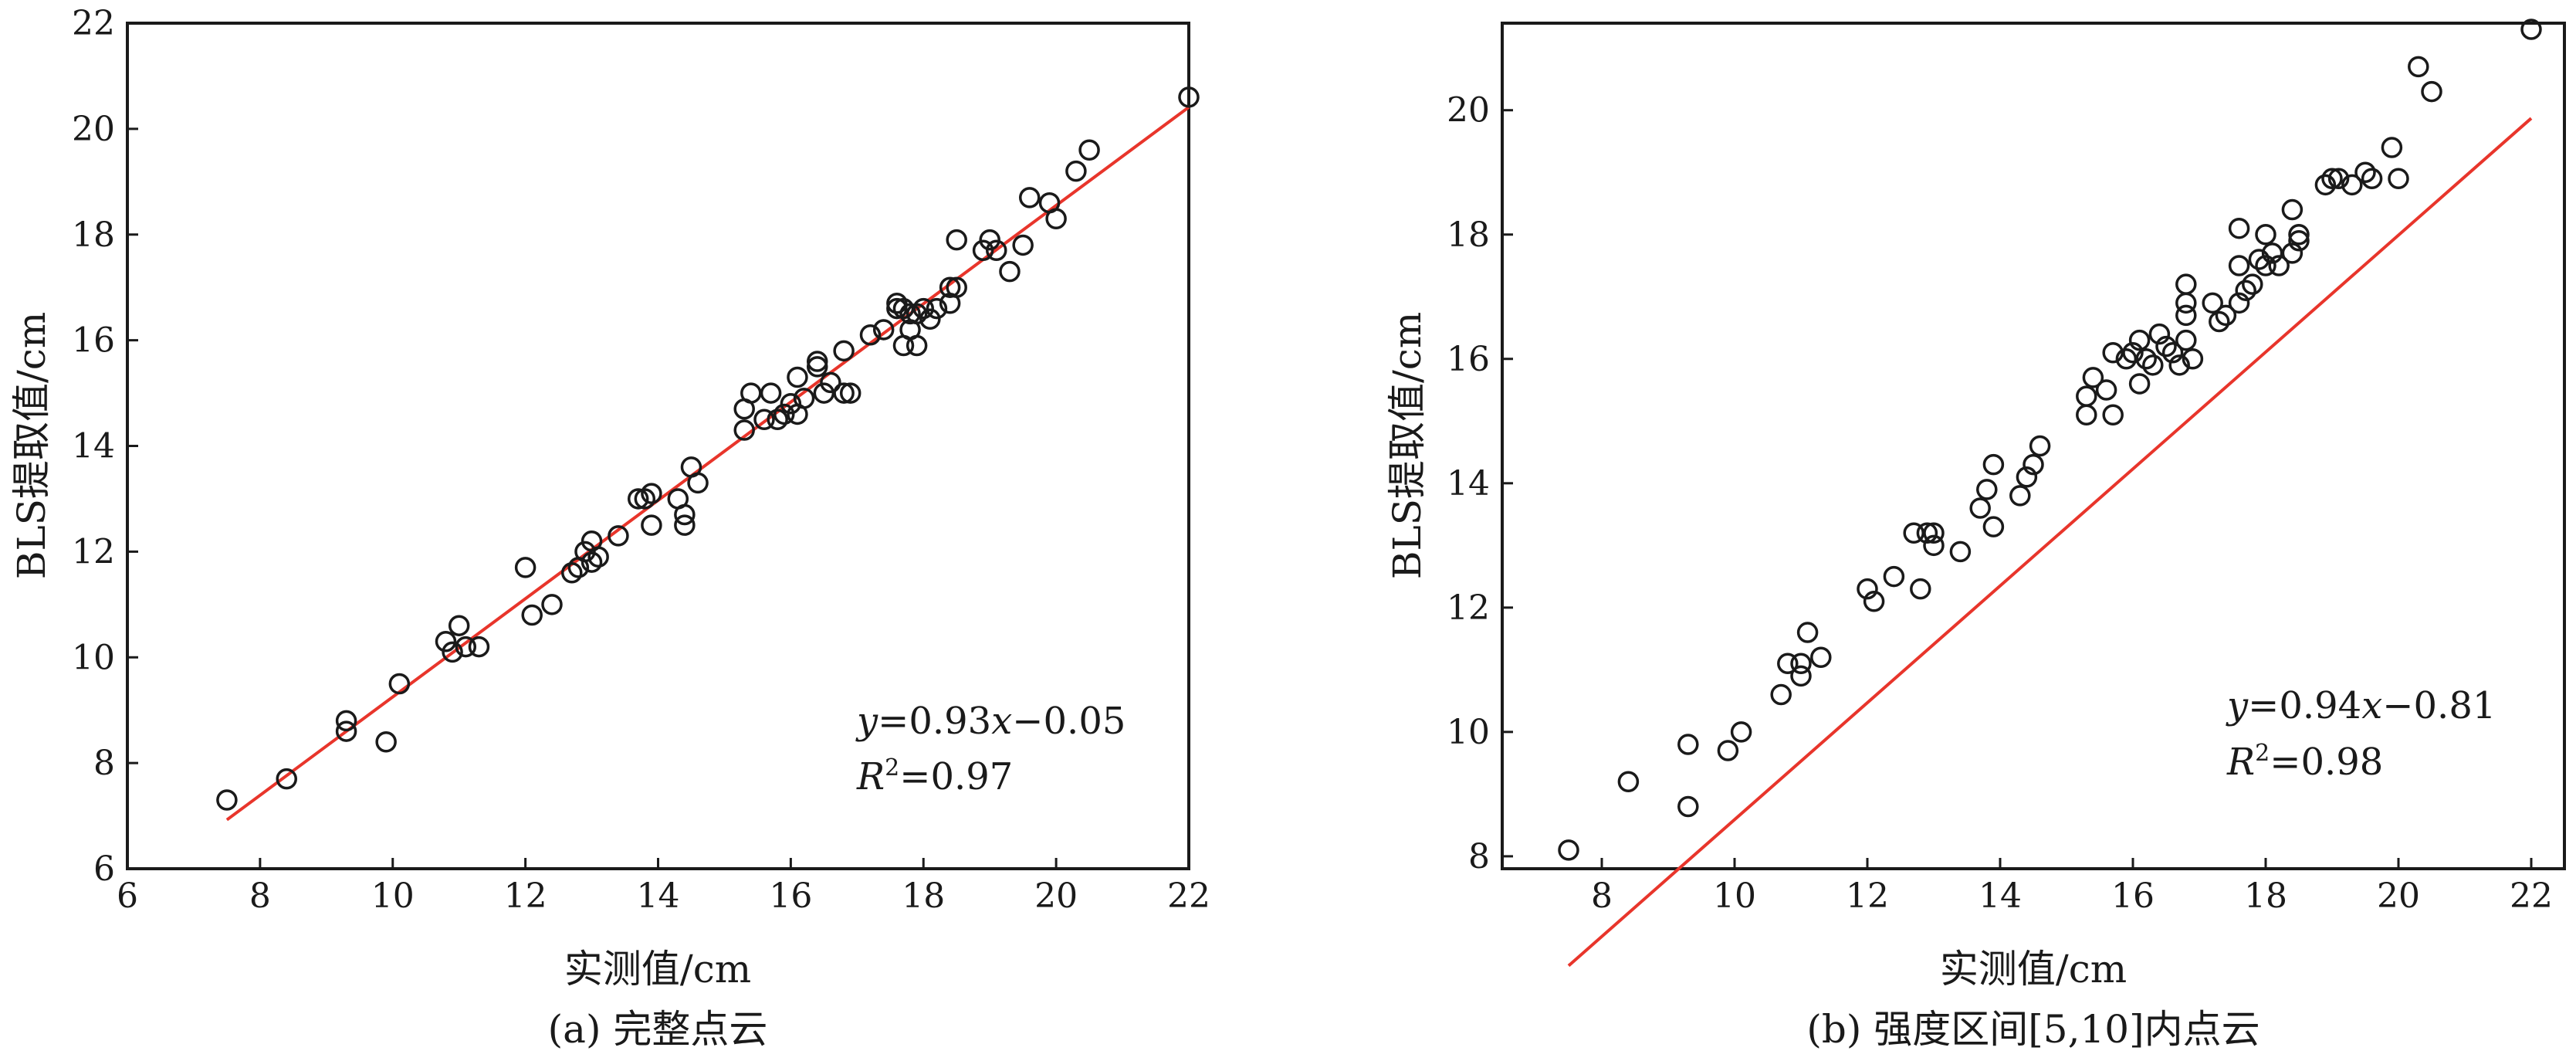 The image size is (2576, 1061). What do you see at coordinates (104, 869) in the screenshot?
I see `y-tick-label: 6` at bounding box center [104, 869].